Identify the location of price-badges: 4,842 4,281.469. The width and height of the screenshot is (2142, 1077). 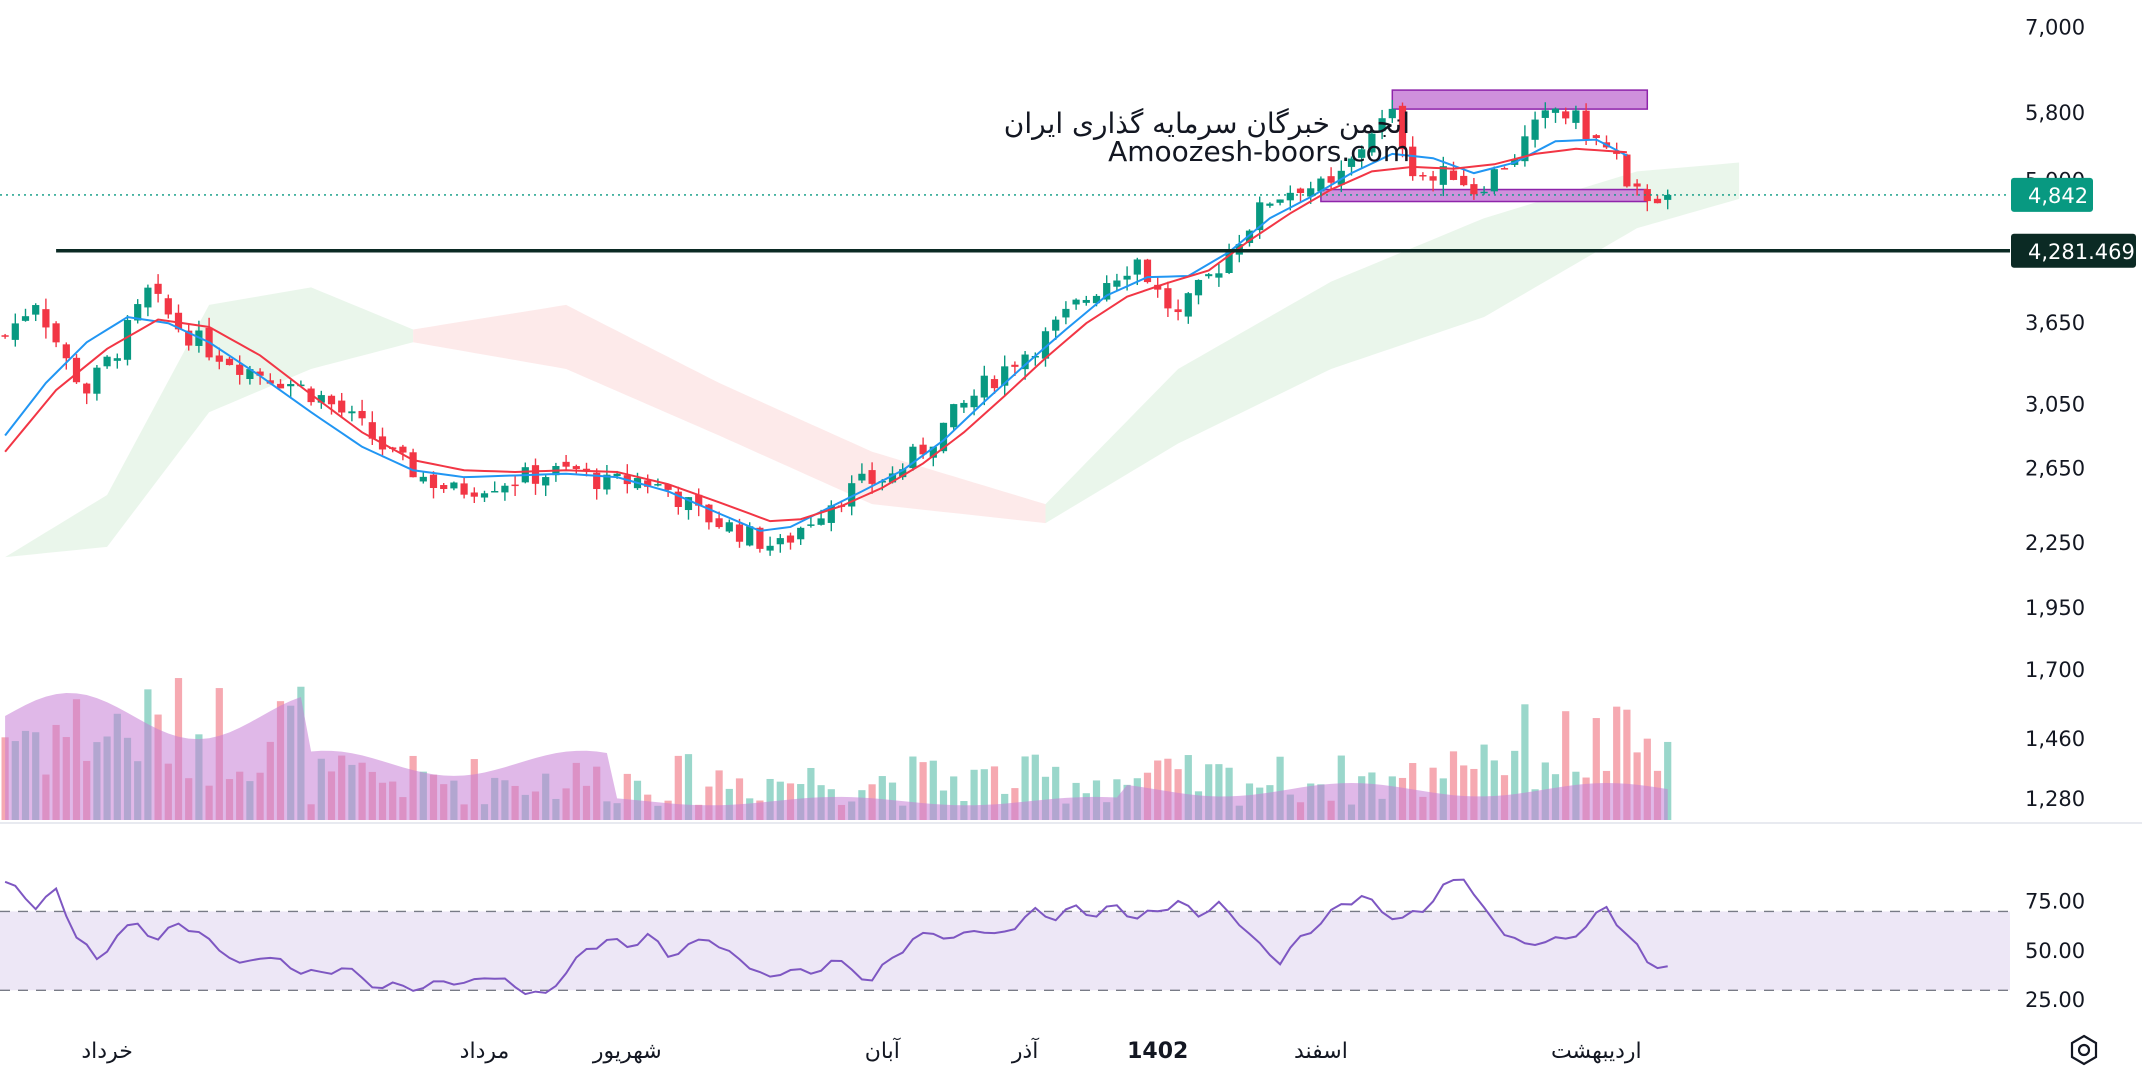
(2073, 222).